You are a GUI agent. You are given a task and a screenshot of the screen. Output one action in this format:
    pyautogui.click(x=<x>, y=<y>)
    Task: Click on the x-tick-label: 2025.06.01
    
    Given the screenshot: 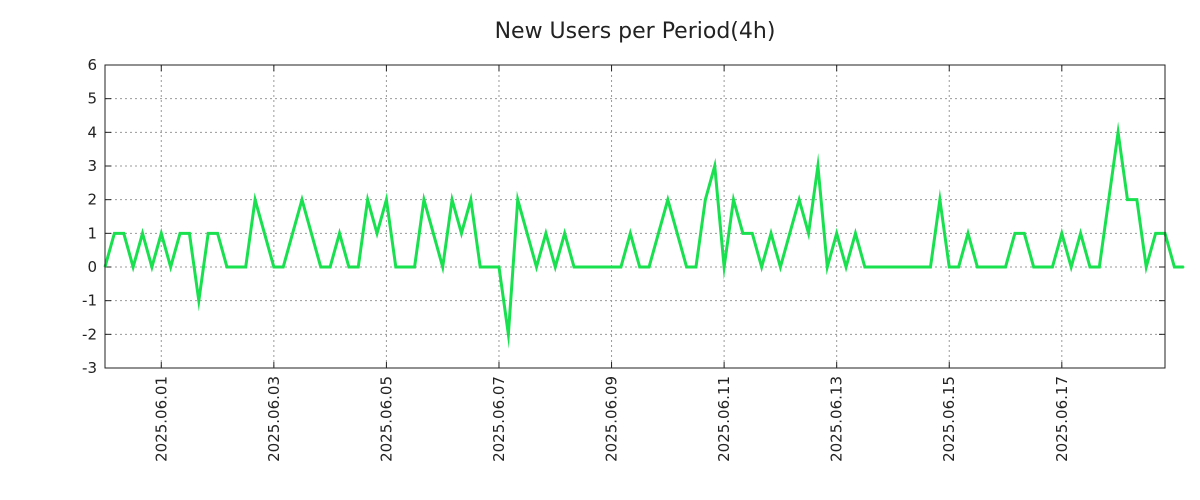 What is the action you would take?
    pyautogui.click(x=161, y=419)
    